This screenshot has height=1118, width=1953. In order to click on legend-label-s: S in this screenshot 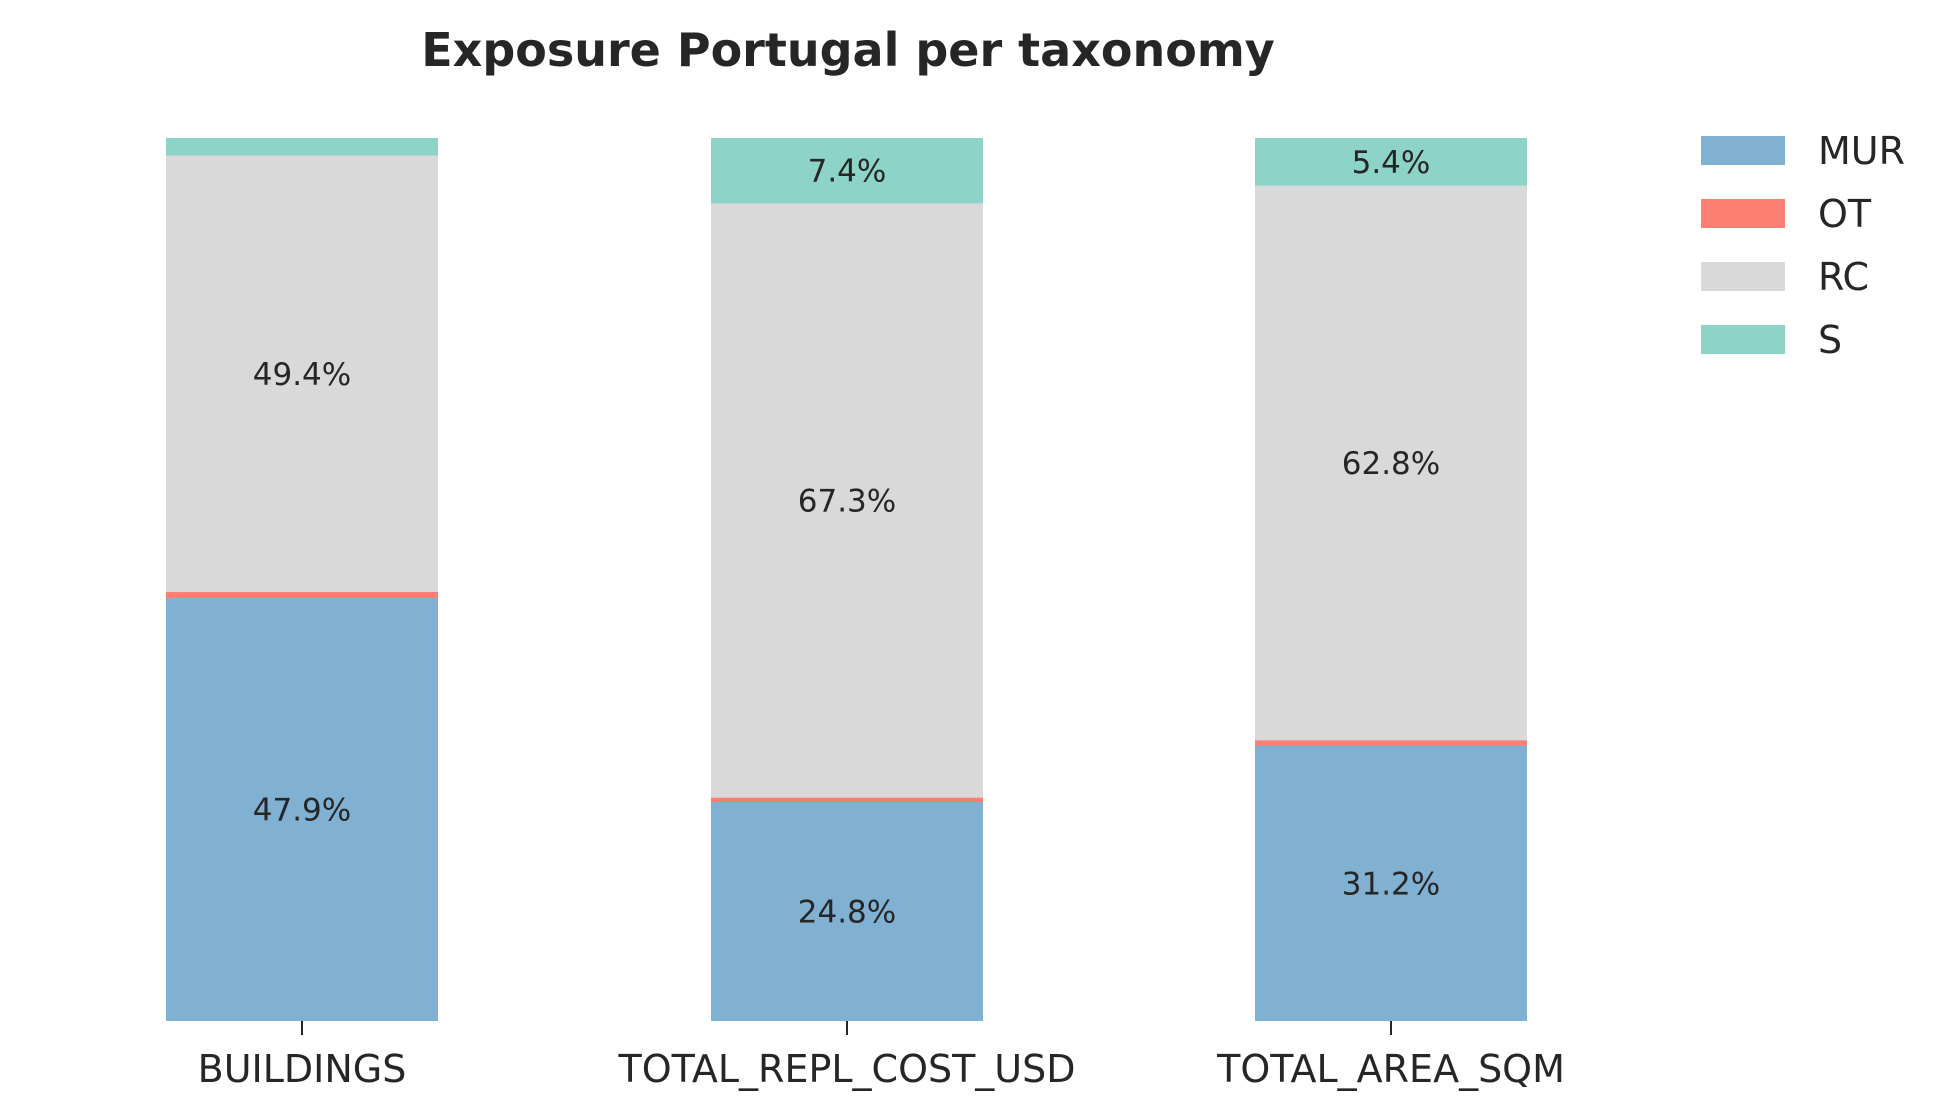, I will do `click(1830, 340)`.